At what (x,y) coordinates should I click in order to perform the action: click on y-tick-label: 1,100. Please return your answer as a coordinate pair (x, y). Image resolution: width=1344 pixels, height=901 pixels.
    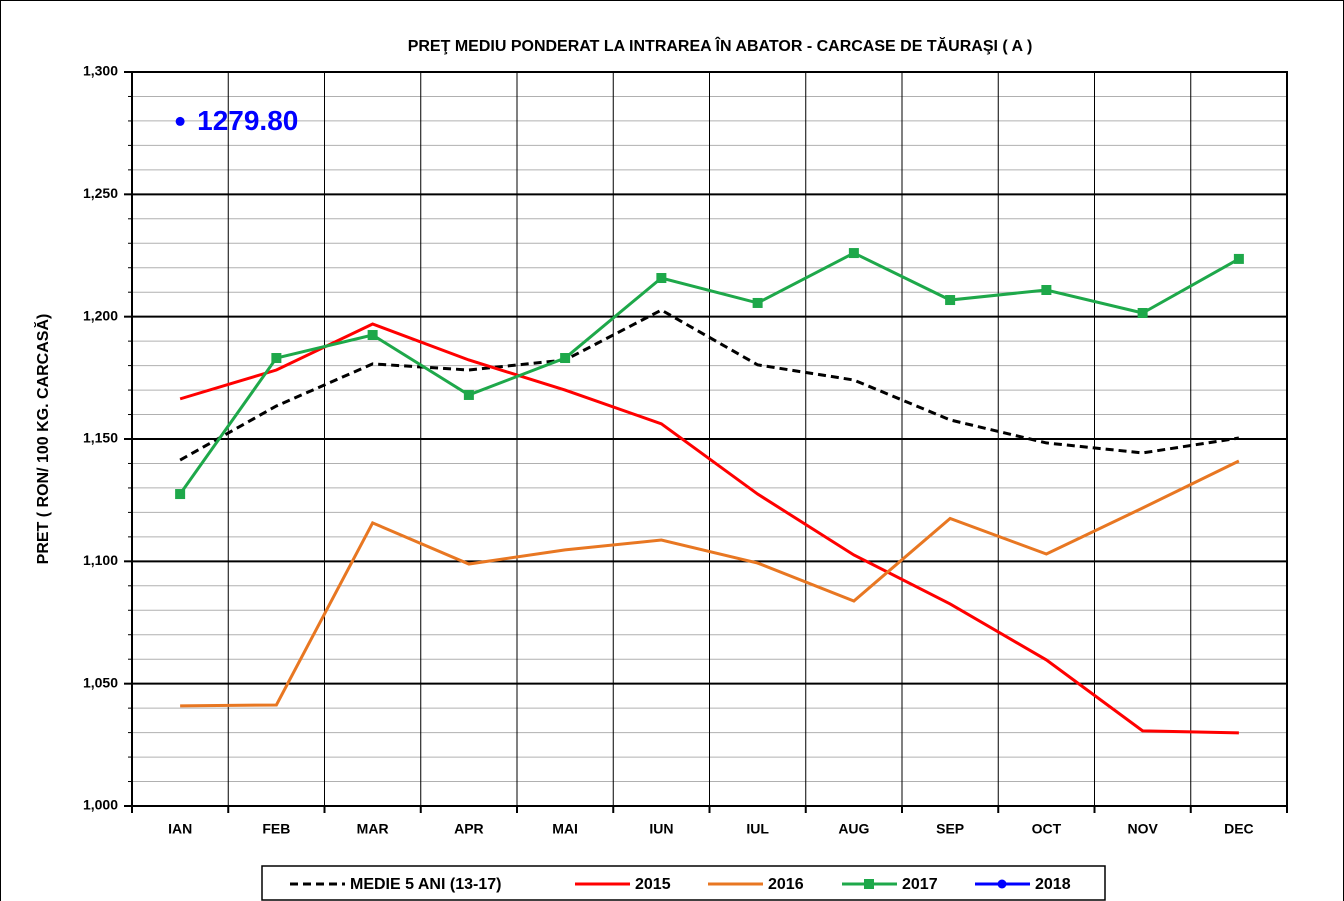
    Looking at the image, I should click on (100, 560).